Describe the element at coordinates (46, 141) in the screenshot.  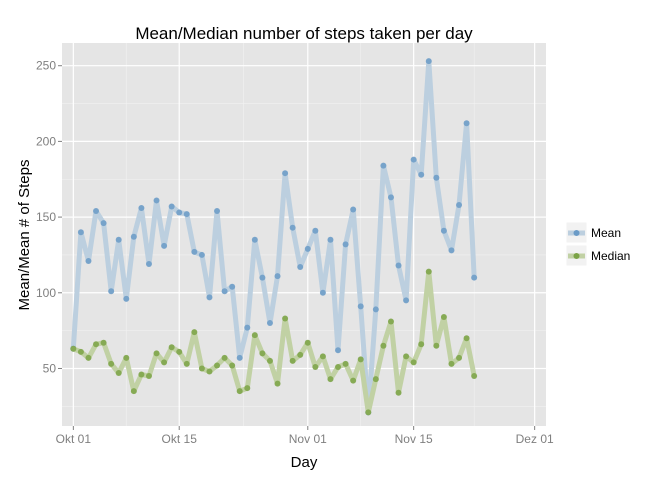
I see `y-tick-label: 200` at that location.